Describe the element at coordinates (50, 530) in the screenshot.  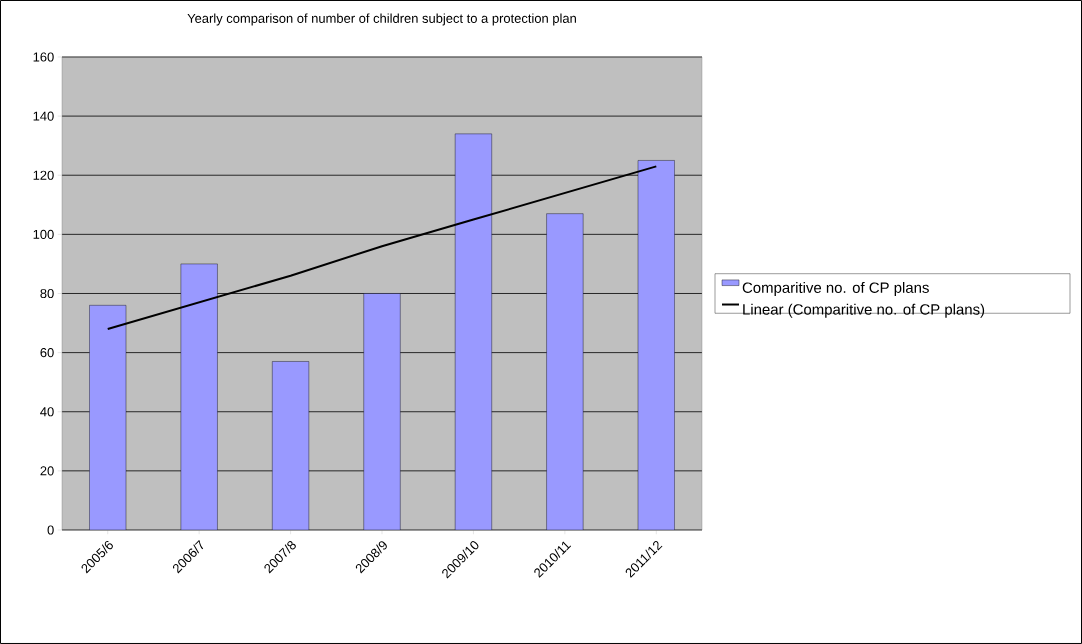
I see `y-tick-label: 0` at that location.